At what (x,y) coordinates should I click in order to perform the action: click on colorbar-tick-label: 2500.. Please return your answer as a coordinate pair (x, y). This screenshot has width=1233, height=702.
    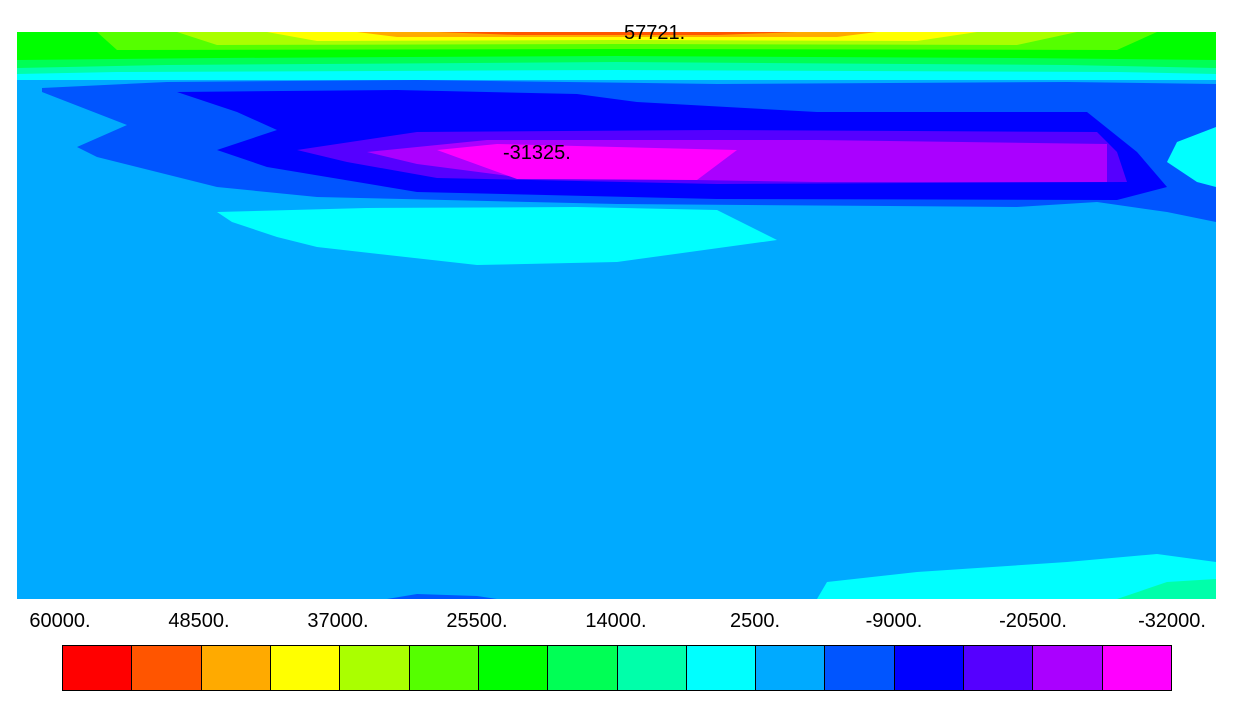
    Looking at the image, I should click on (755, 621).